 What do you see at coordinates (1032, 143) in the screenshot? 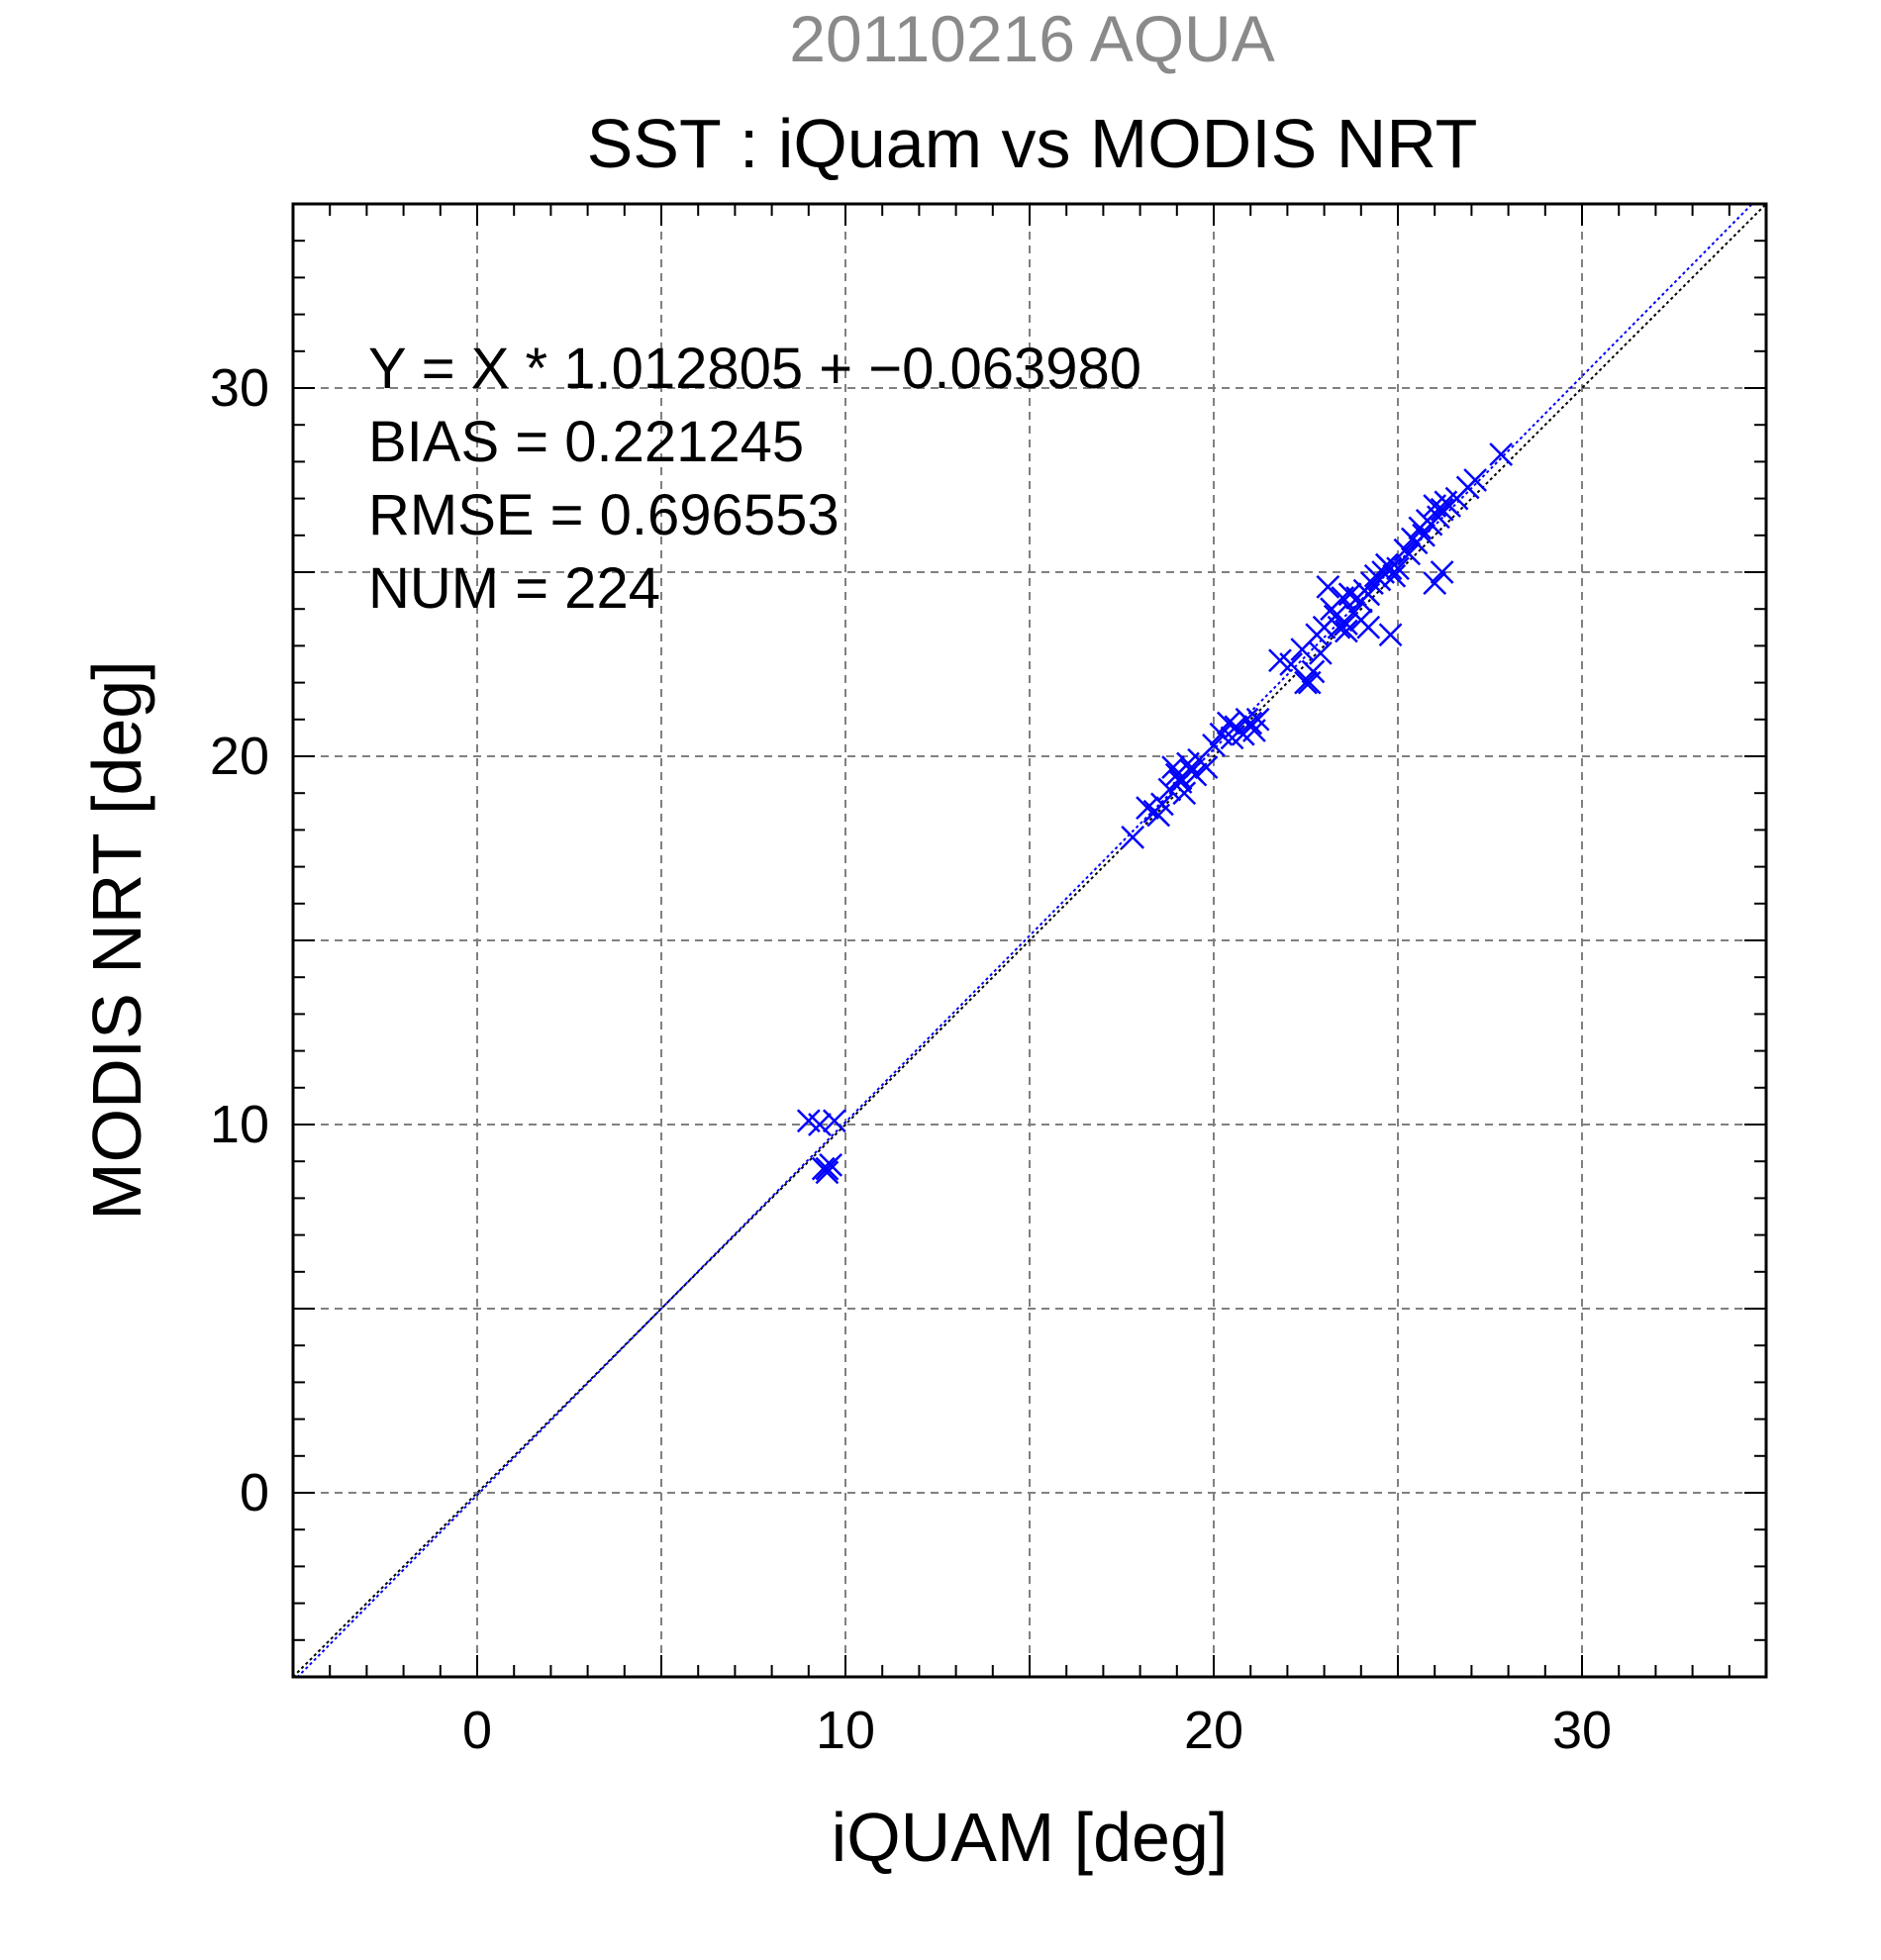
I see `chart-title: SST : iQuam vs MODIS NRT` at bounding box center [1032, 143].